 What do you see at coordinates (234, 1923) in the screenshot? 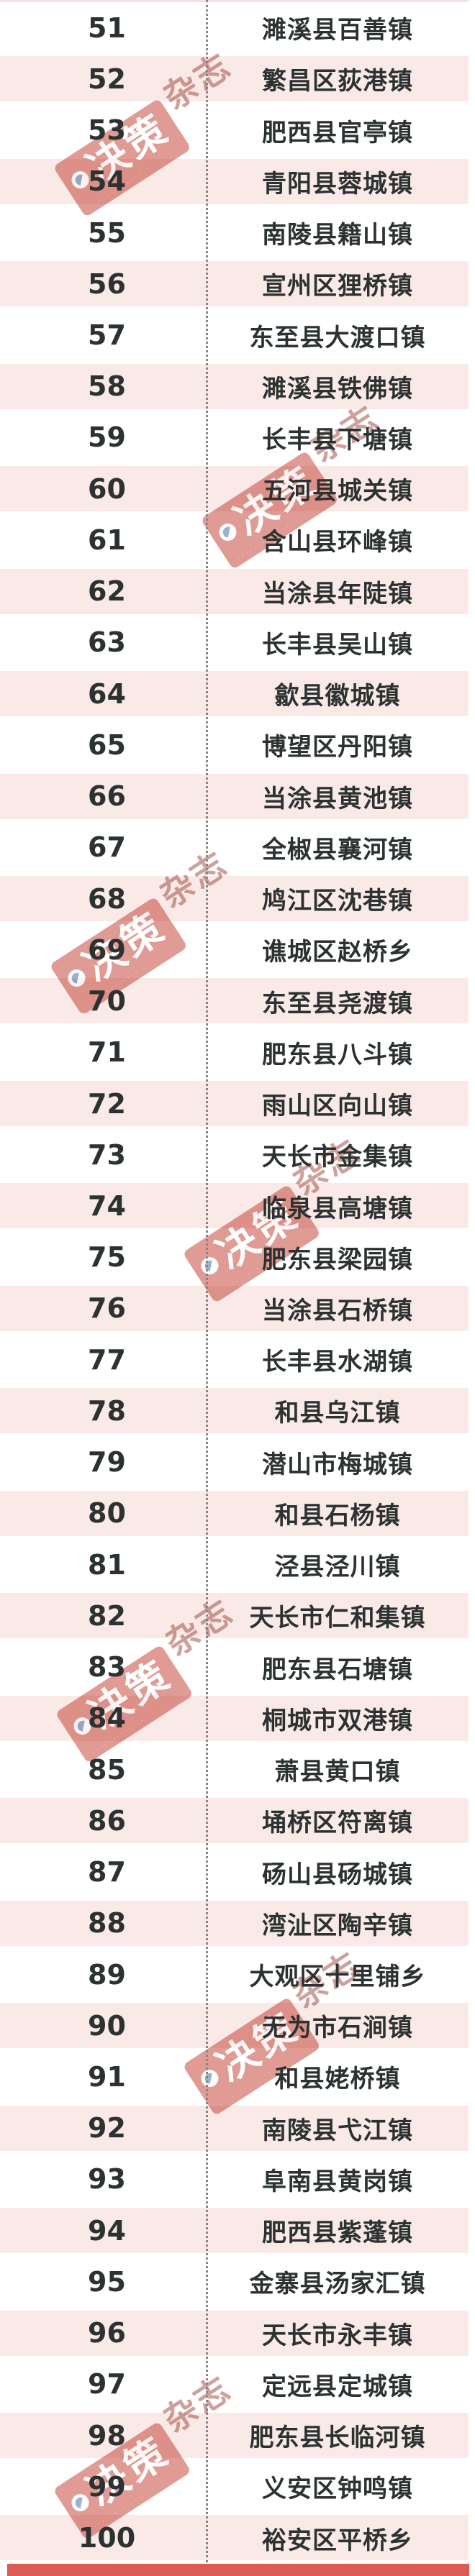
I see `table-row: 88 湾沚区陶辛镇` at bounding box center [234, 1923].